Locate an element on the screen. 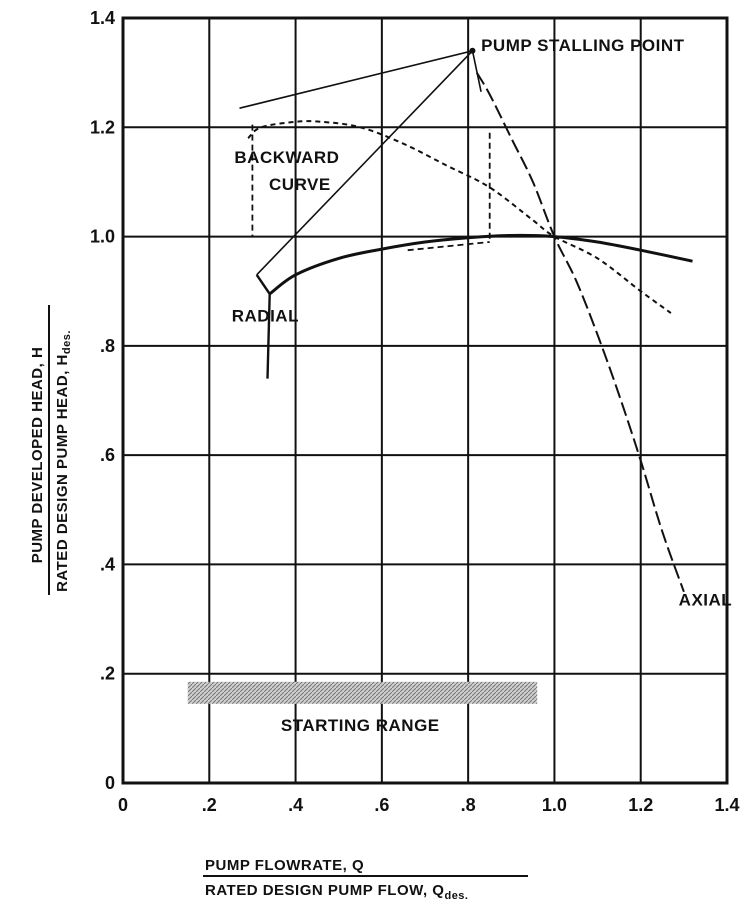 The width and height of the screenshot is (750, 912). y-tick-label: .6 is located at coordinates (107, 455).